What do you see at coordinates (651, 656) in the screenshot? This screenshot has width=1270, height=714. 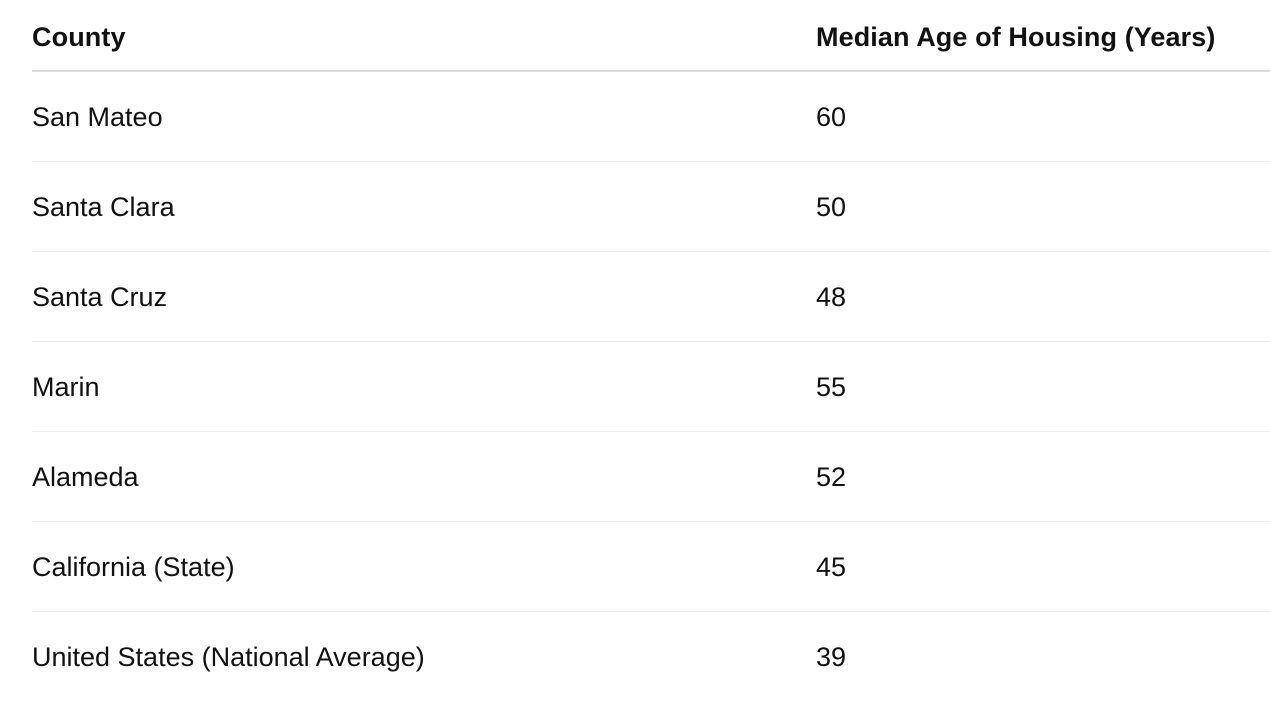 I see `table-row: United States (National Average) 39` at bounding box center [651, 656].